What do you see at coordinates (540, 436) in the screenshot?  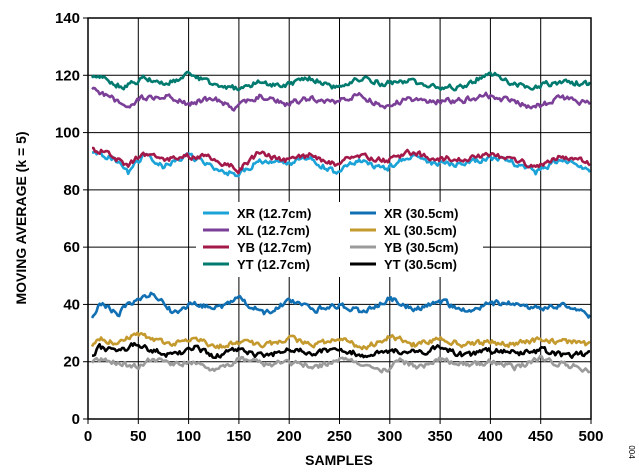 I see `x-tick-label: 450` at bounding box center [540, 436].